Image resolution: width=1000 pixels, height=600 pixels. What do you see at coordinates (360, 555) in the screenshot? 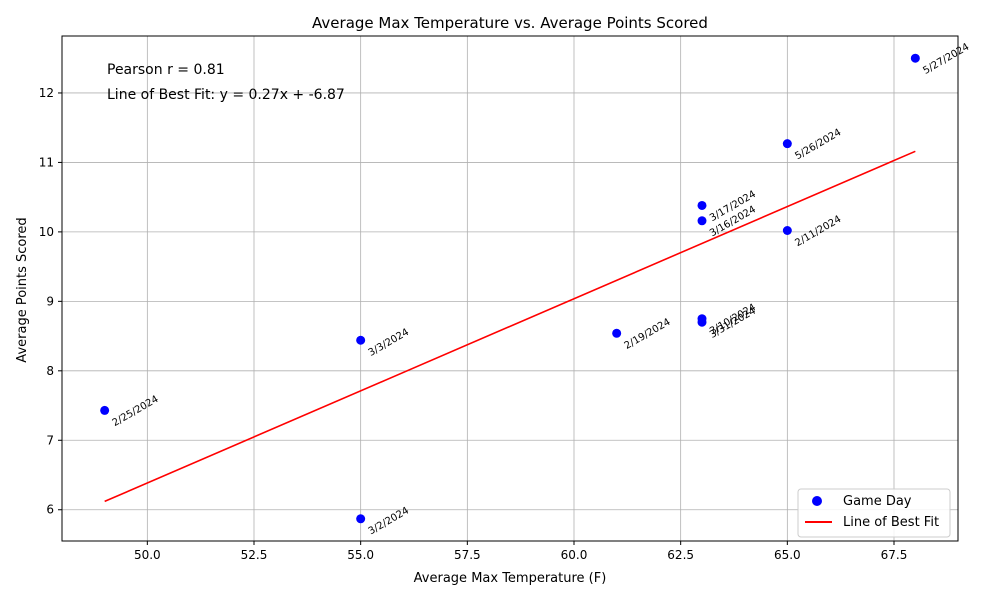
I see `x-tick-label: 55.0` at bounding box center [360, 555].